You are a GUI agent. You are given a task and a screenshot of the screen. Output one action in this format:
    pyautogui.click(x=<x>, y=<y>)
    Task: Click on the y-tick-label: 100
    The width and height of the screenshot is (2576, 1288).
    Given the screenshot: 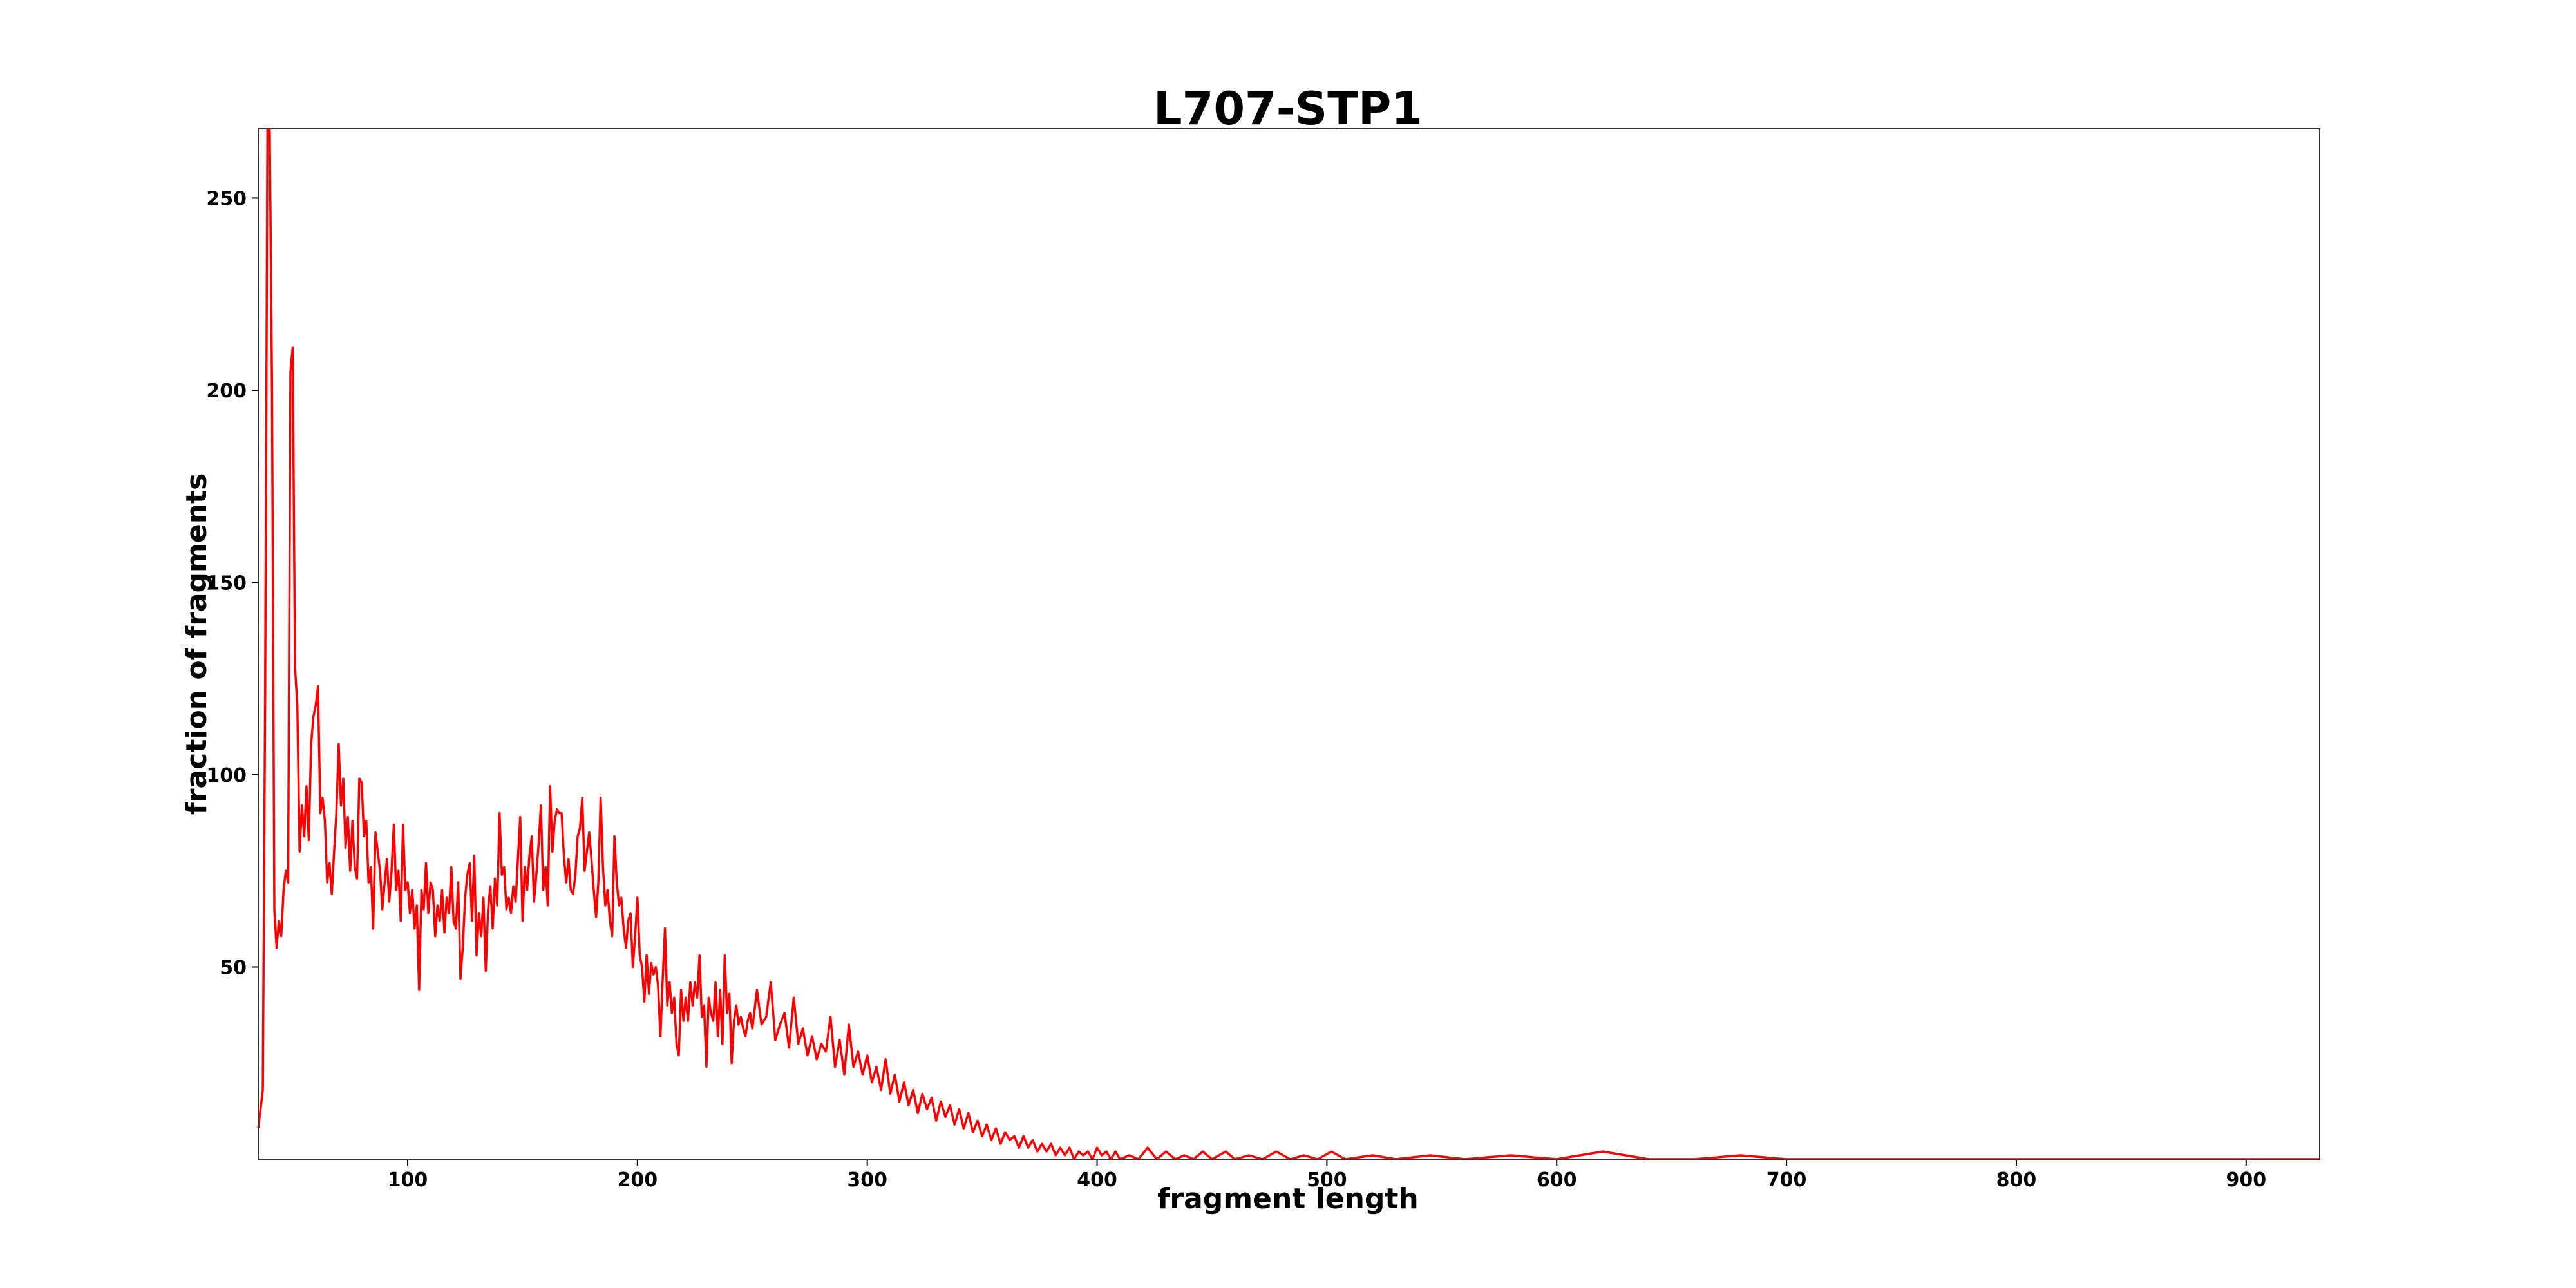 What is the action you would take?
    pyautogui.click(x=226, y=776)
    